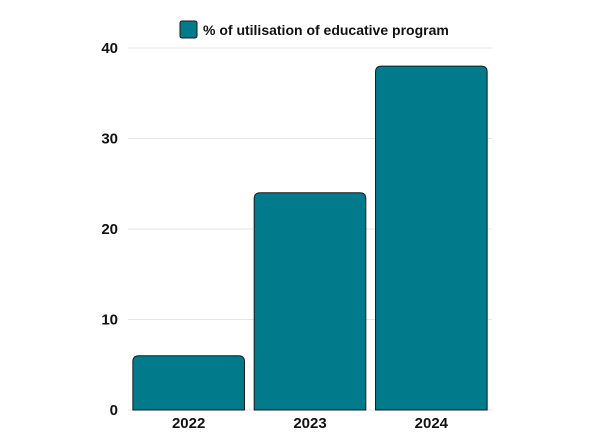 This screenshot has width=592, height=444. I want to click on legend-label: % of utilisation of educative program, so click(326, 30).